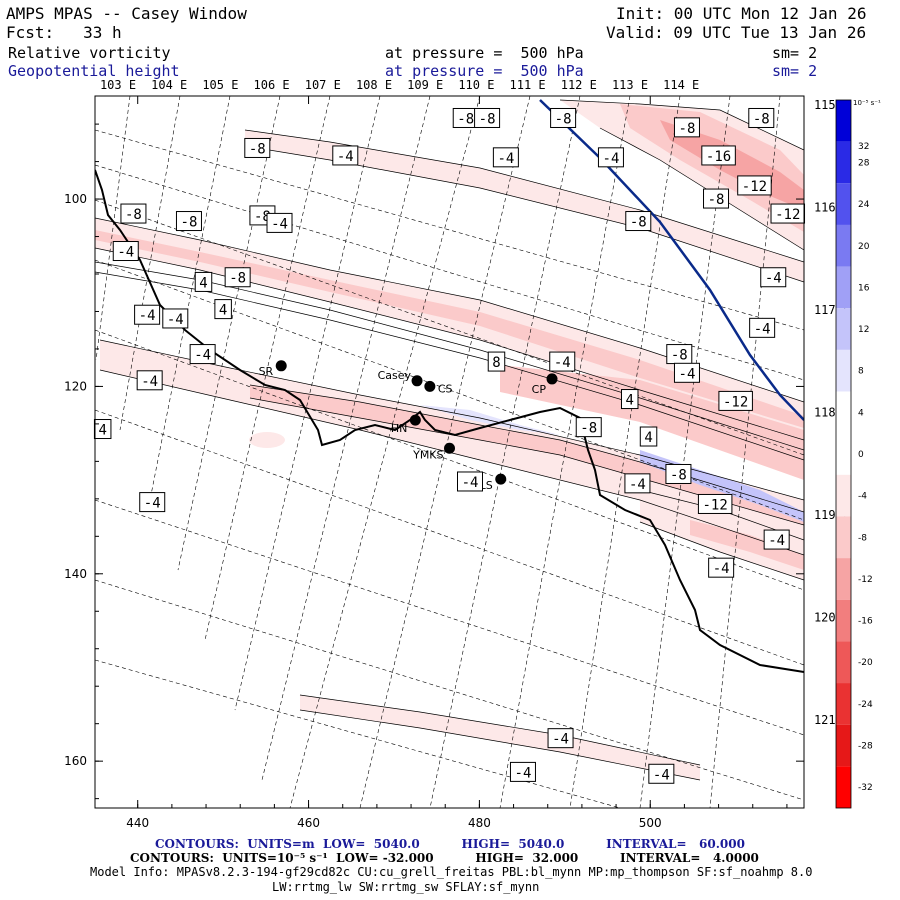 The height and width of the screenshot is (900, 900). Describe the element at coordinates (865, 705) in the screenshot. I see `colorbar-label: -24` at that location.